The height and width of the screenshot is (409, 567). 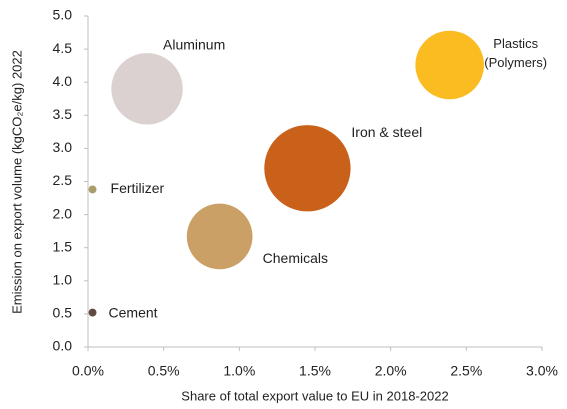 I want to click on x-tick-label: 0.5%, so click(x=164, y=371).